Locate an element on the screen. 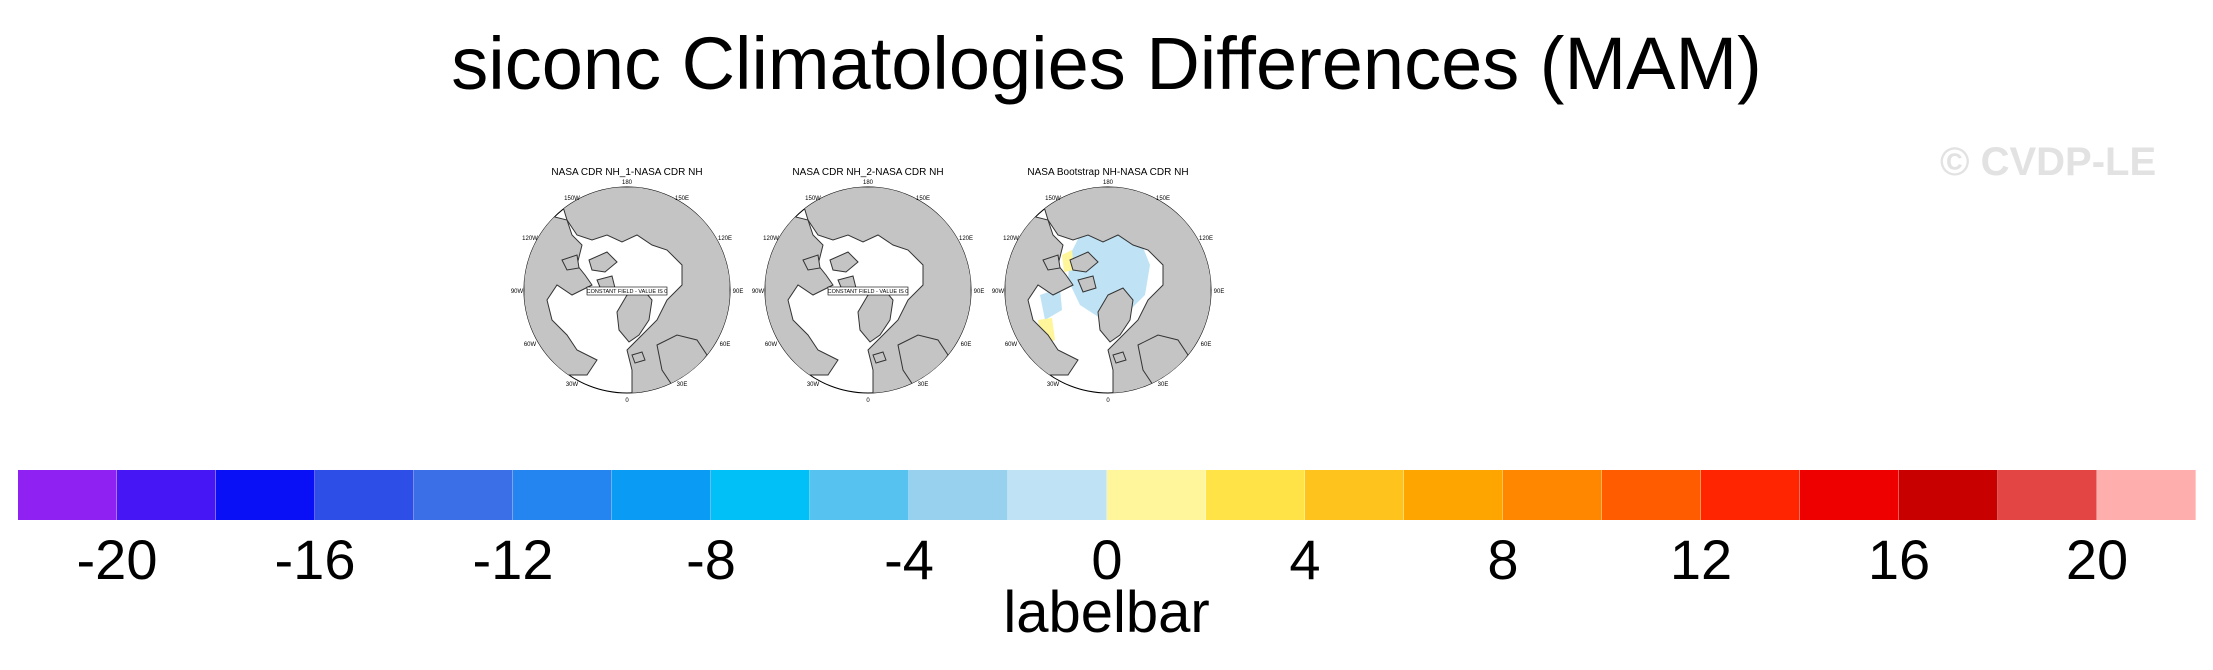  p2-lon-150e: 150E is located at coordinates (923, 199).